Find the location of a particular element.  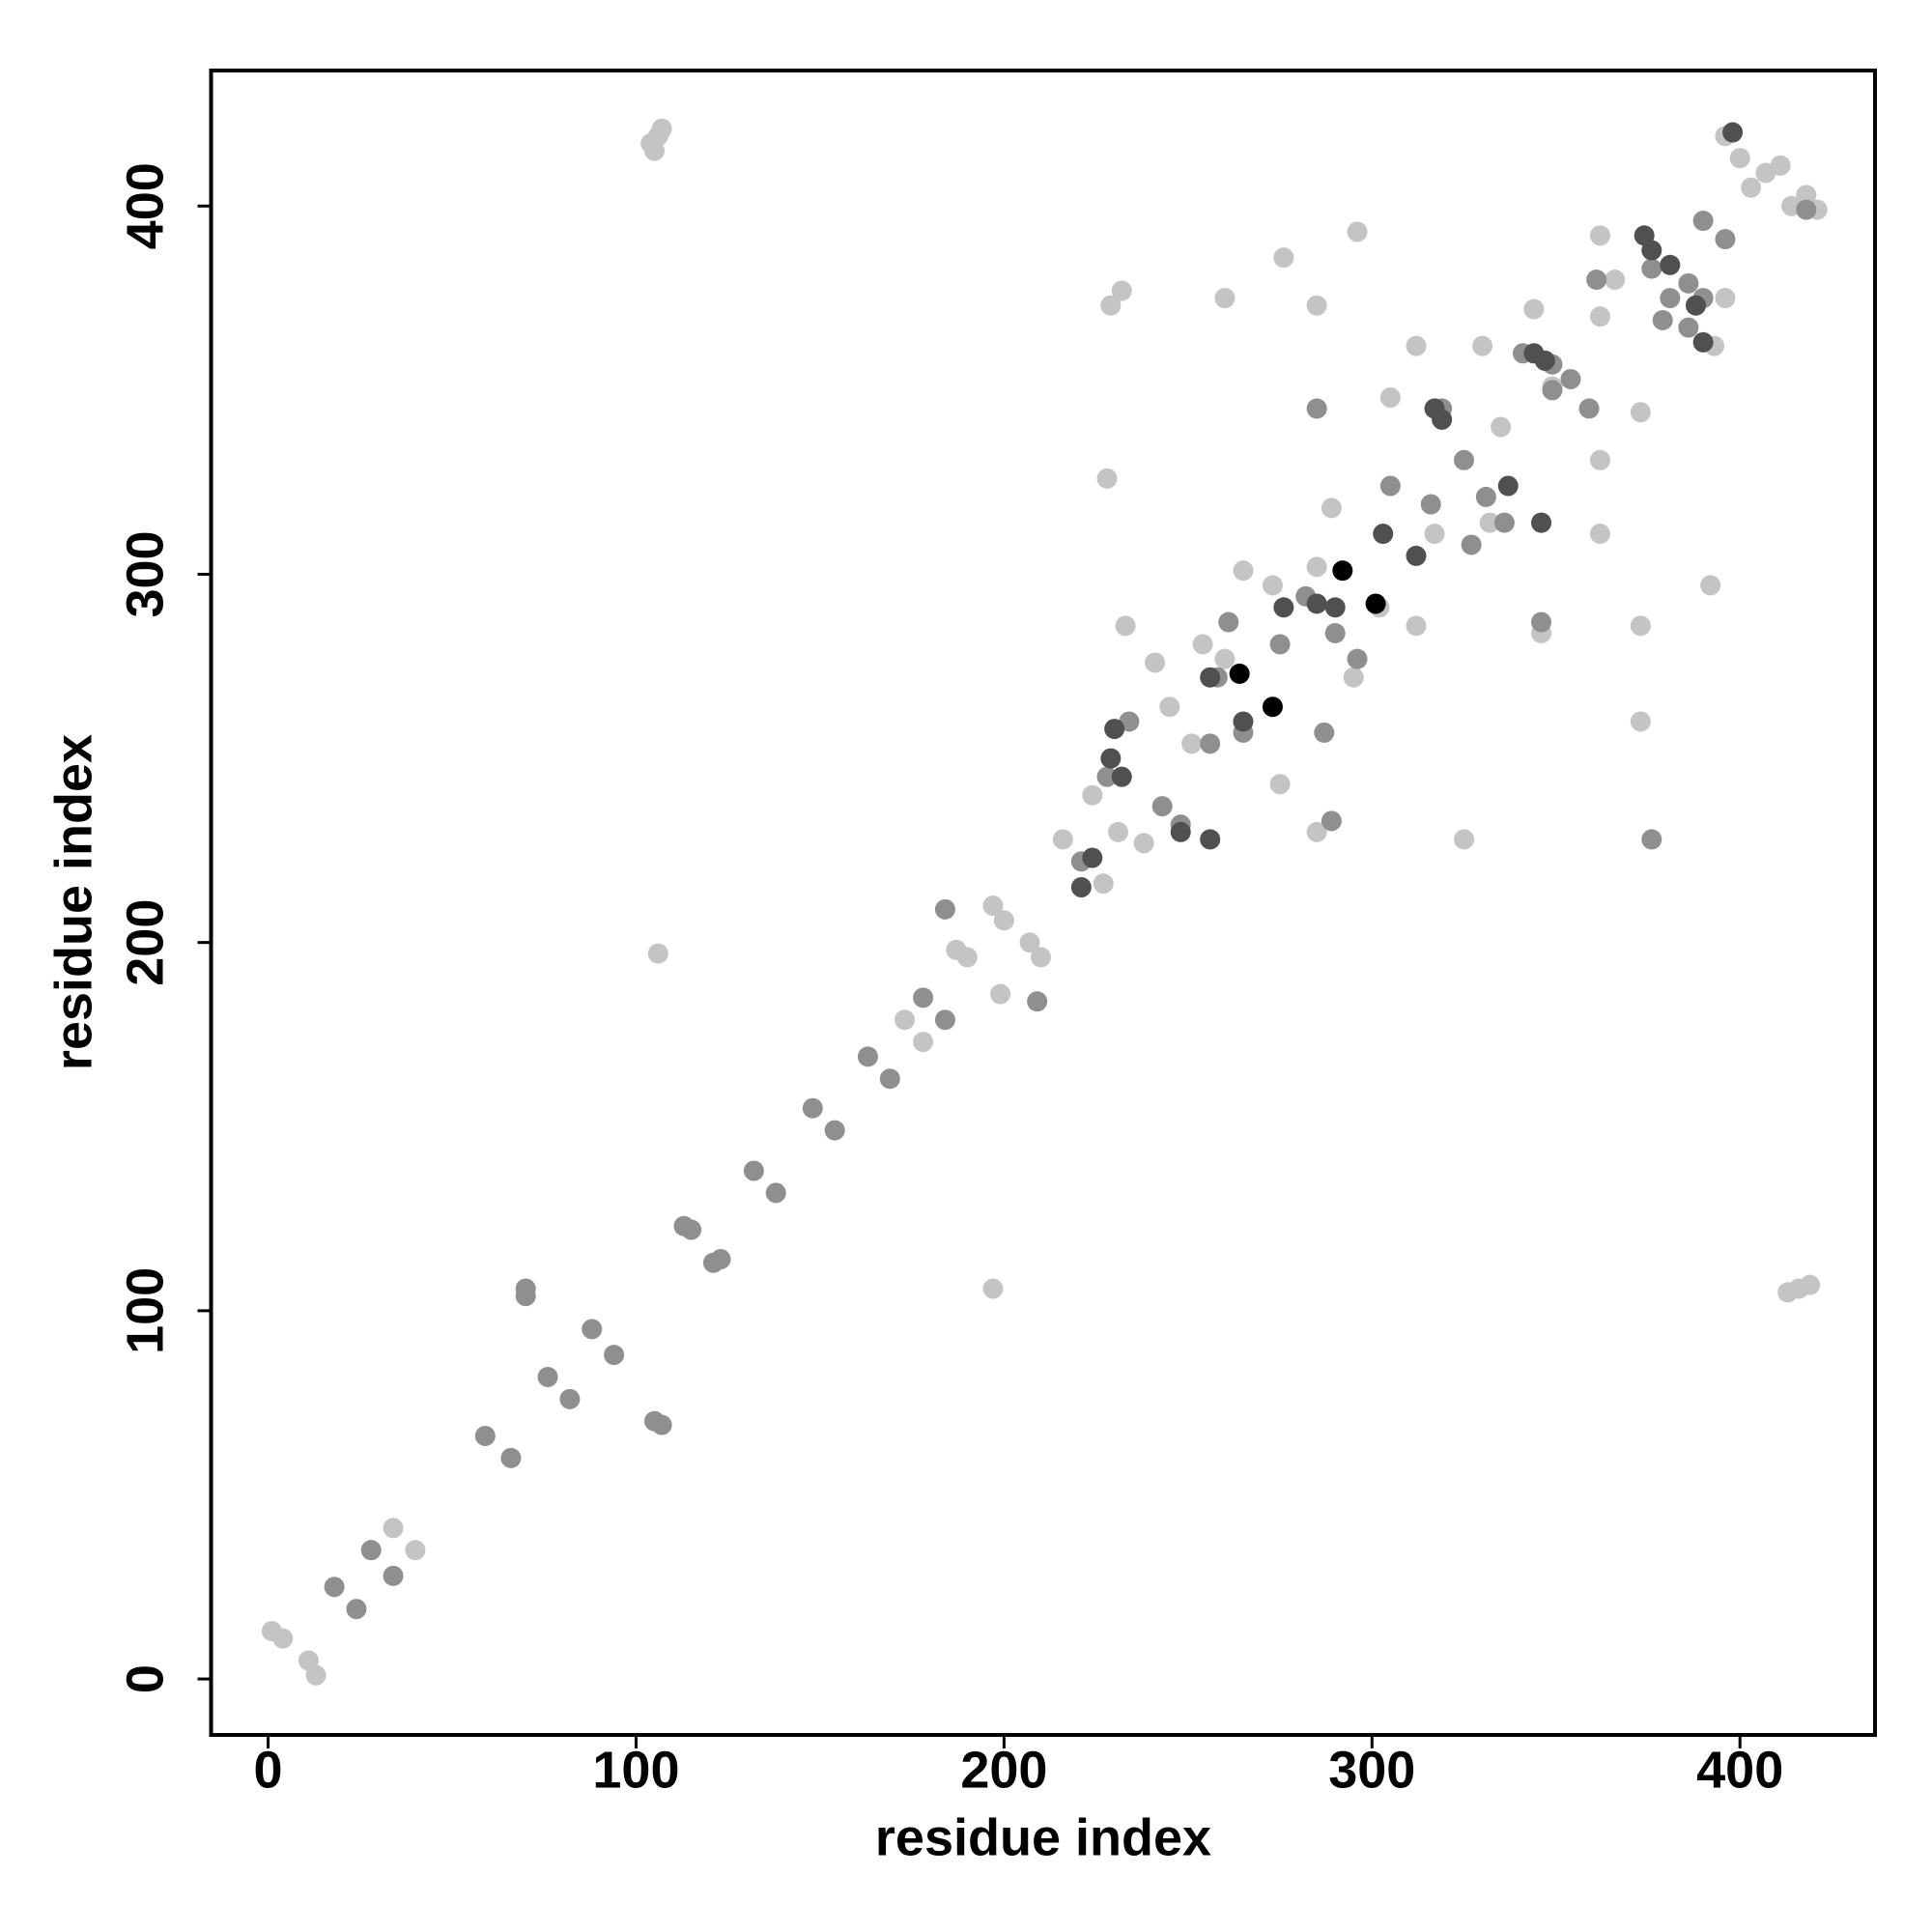

x-tick-label: 100 is located at coordinates (635, 1770).